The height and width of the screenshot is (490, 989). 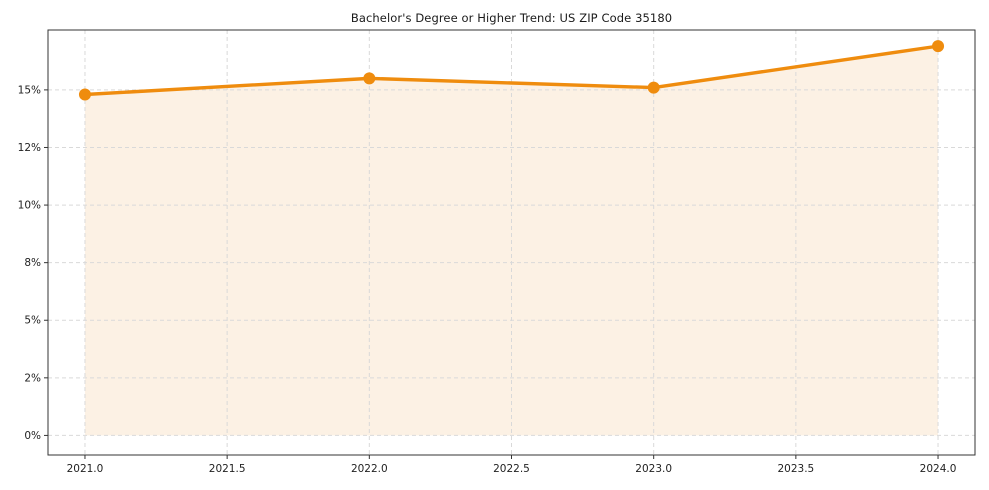 What do you see at coordinates (85, 469) in the screenshot?
I see `x-tick-label: 2021.0` at bounding box center [85, 469].